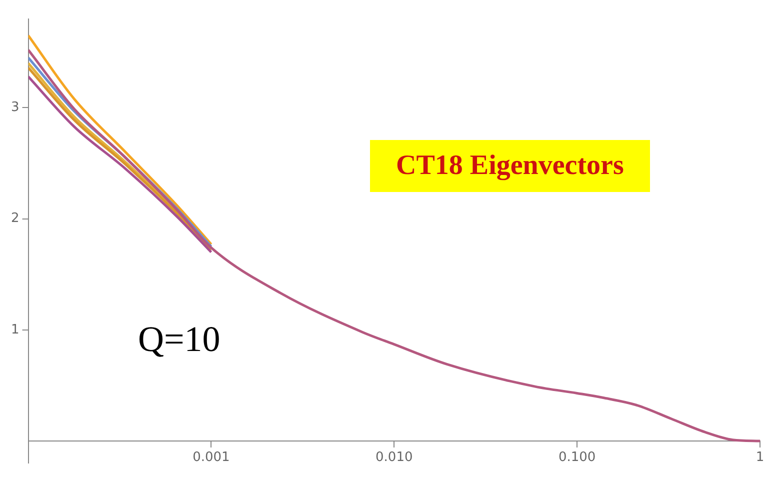 Image resolution: width=778 pixels, height=482 pixels. What do you see at coordinates (577, 458) in the screenshot?
I see `x-tick-label: 0.100` at bounding box center [577, 458].